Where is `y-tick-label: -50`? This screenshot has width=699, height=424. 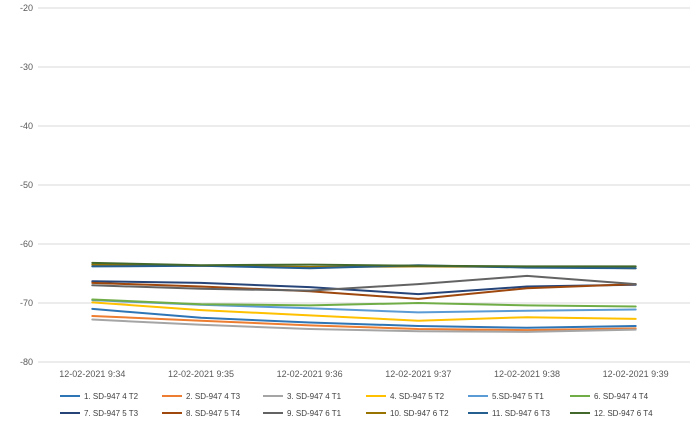
y-tick-label: -50 is located at coordinates (26, 185).